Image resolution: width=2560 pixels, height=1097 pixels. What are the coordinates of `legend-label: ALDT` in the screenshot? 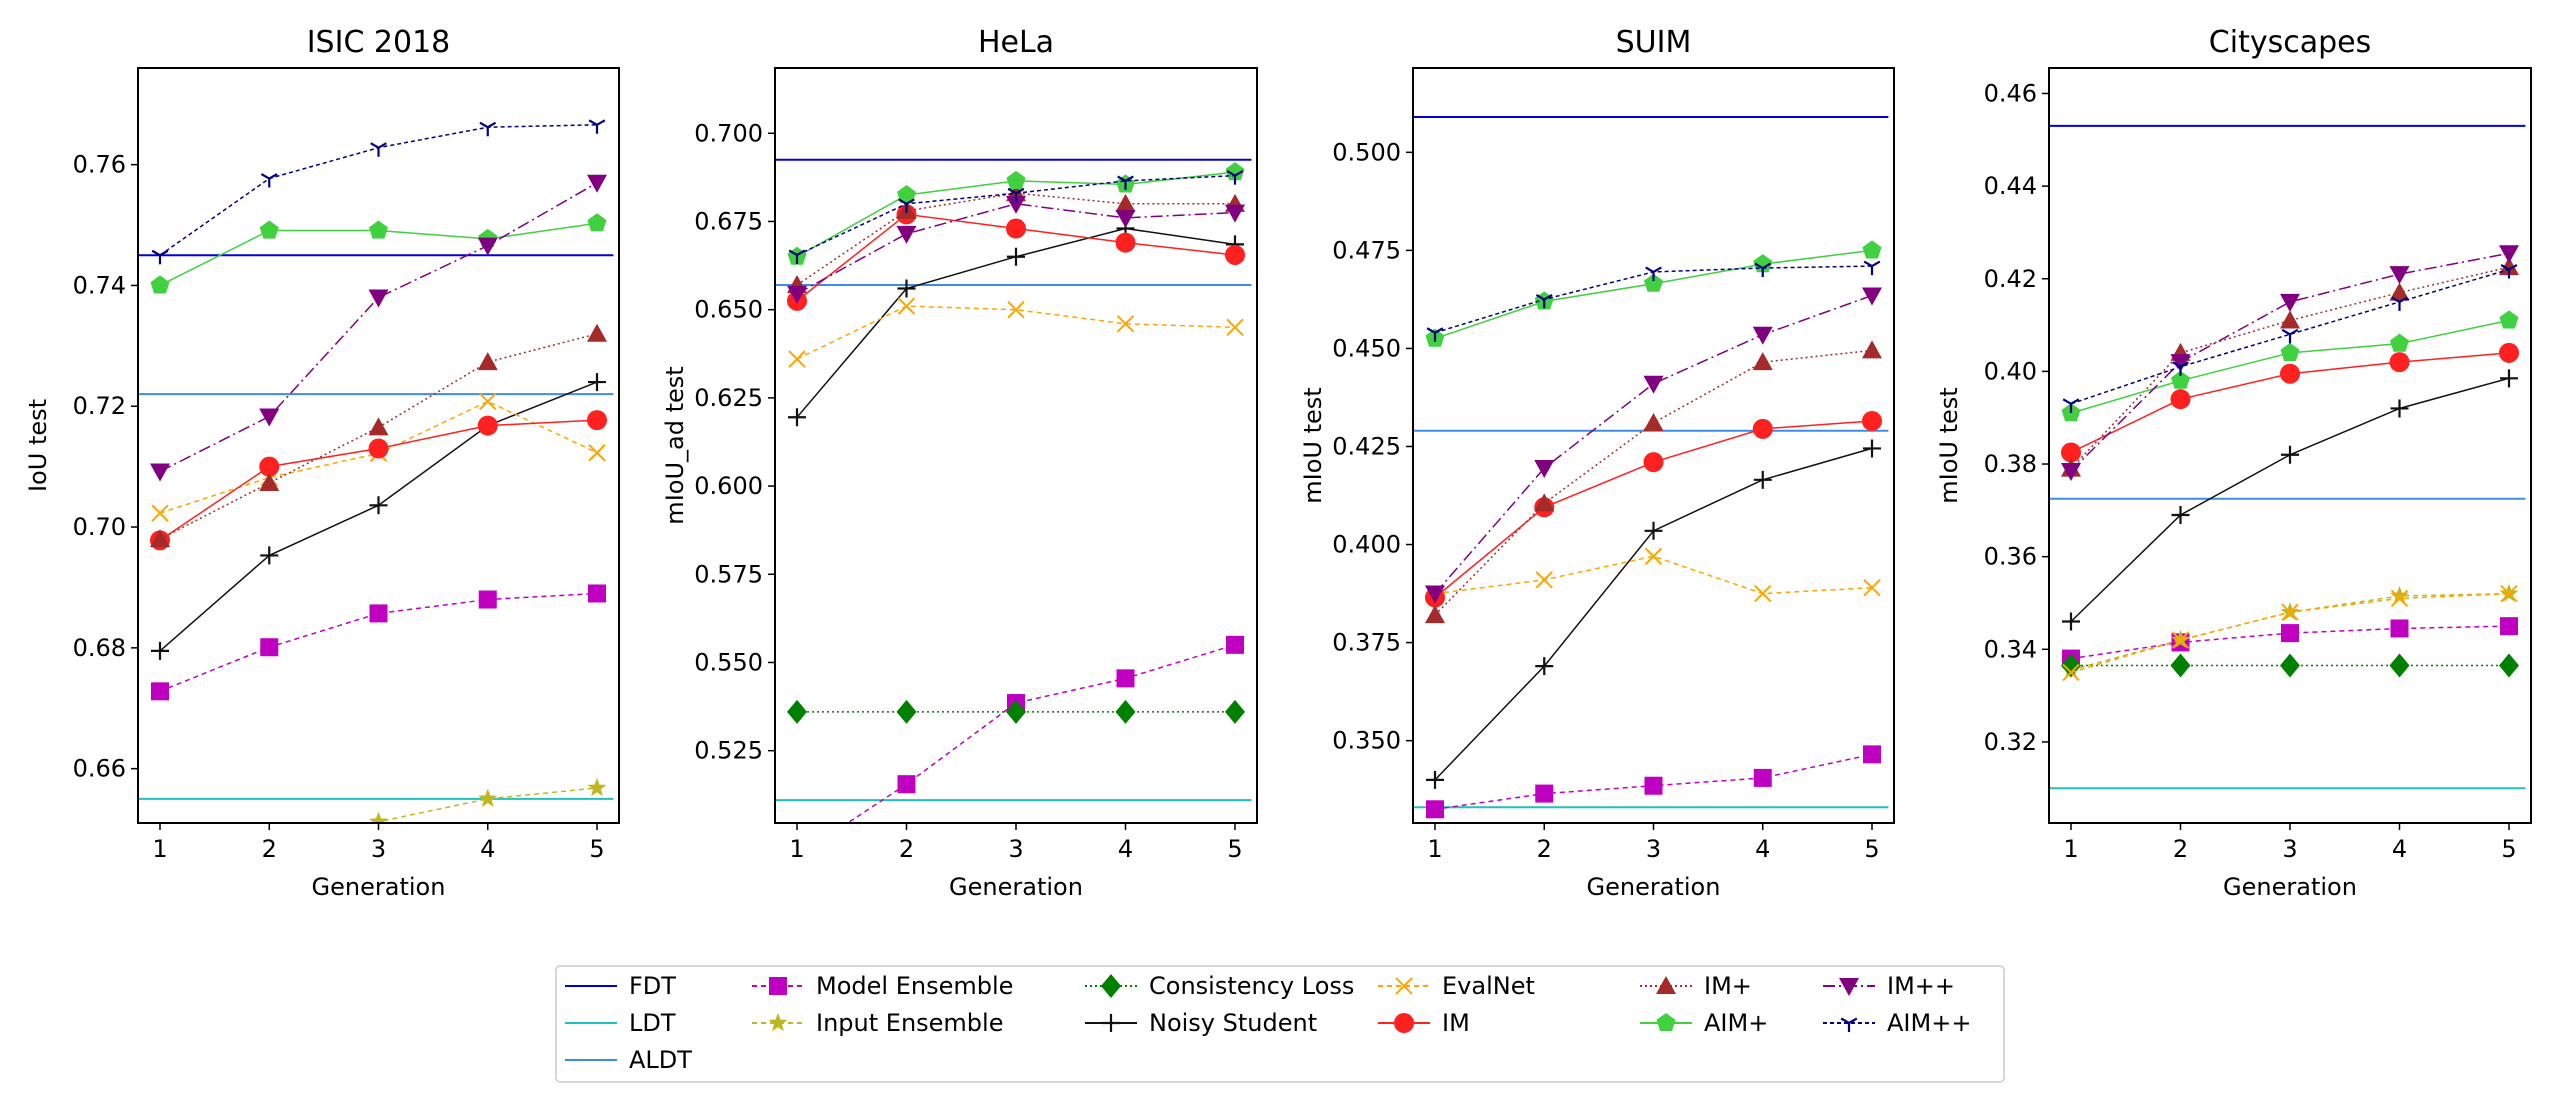 It's located at (660, 1060).